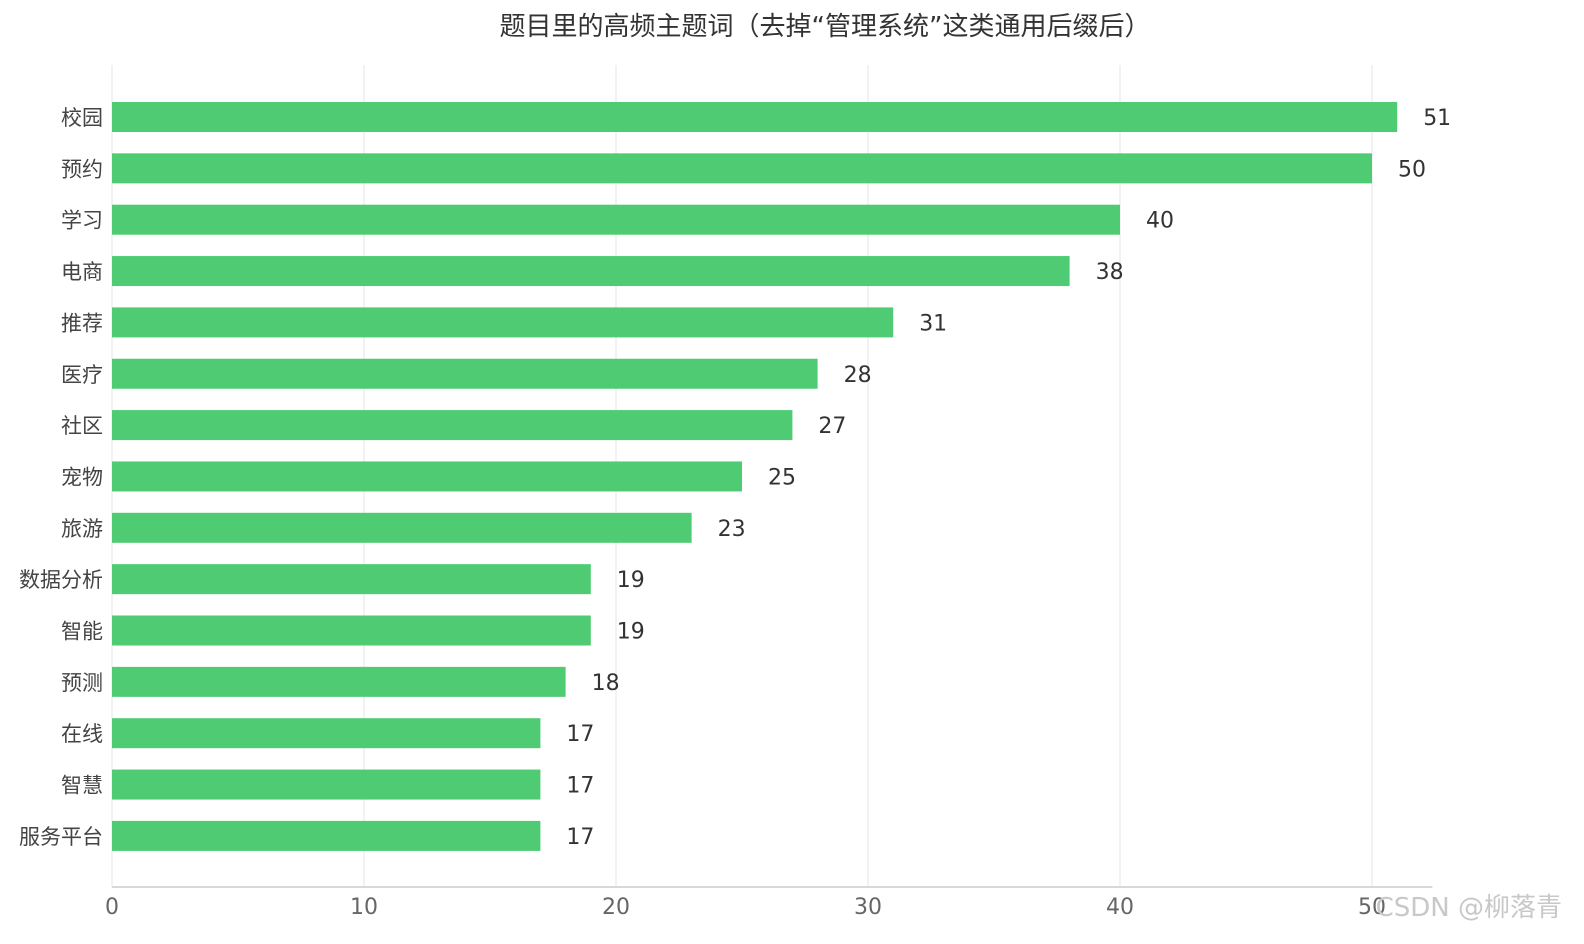 This screenshot has width=1584, height=944. What do you see at coordinates (616, 907) in the screenshot?
I see `x-tick-label-20: 20` at bounding box center [616, 907].